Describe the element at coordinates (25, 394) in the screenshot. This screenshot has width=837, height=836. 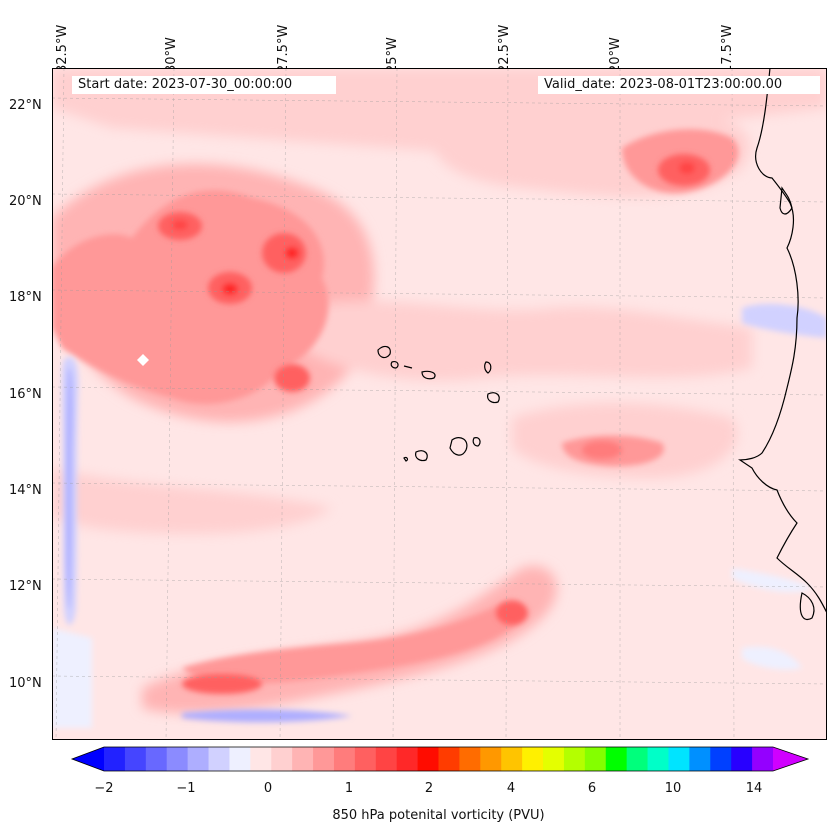
I see `lat-label-16n: 16°N` at that location.